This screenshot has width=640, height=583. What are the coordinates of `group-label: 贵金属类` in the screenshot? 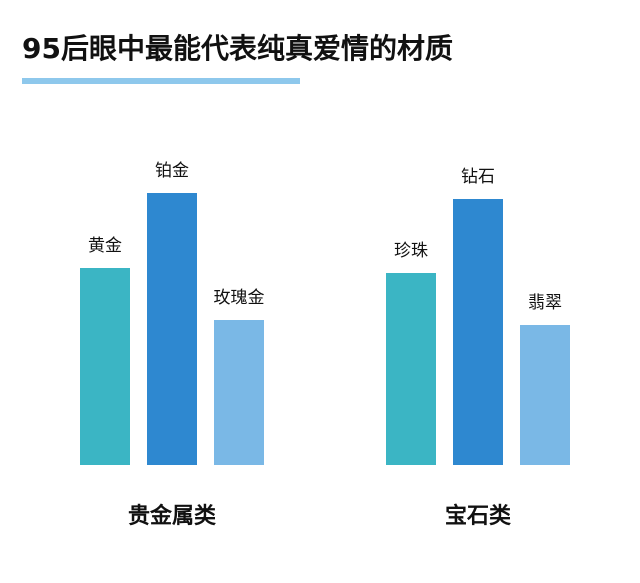 It's located at (172, 516).